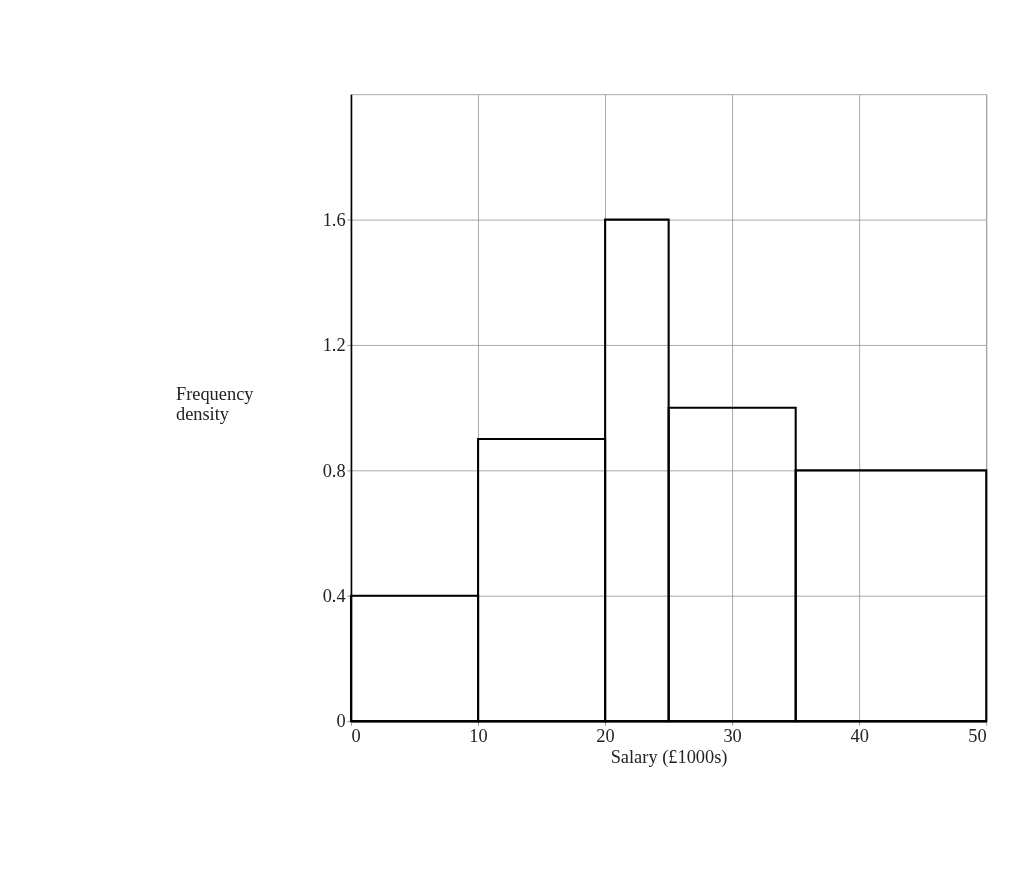 The image size is (1013, 890). Describe the element at coordinates (215, 403) in the screenshot. I see `y-axis-title: Frequency density` at that location.